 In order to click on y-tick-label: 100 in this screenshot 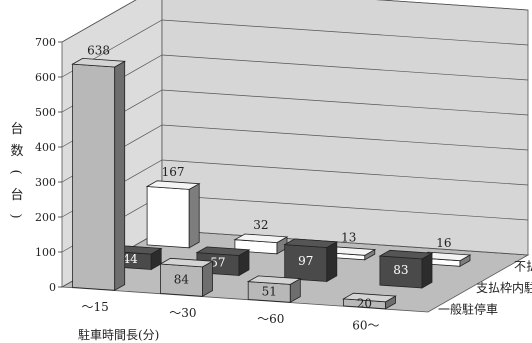, I will do `click(45, 252)`.